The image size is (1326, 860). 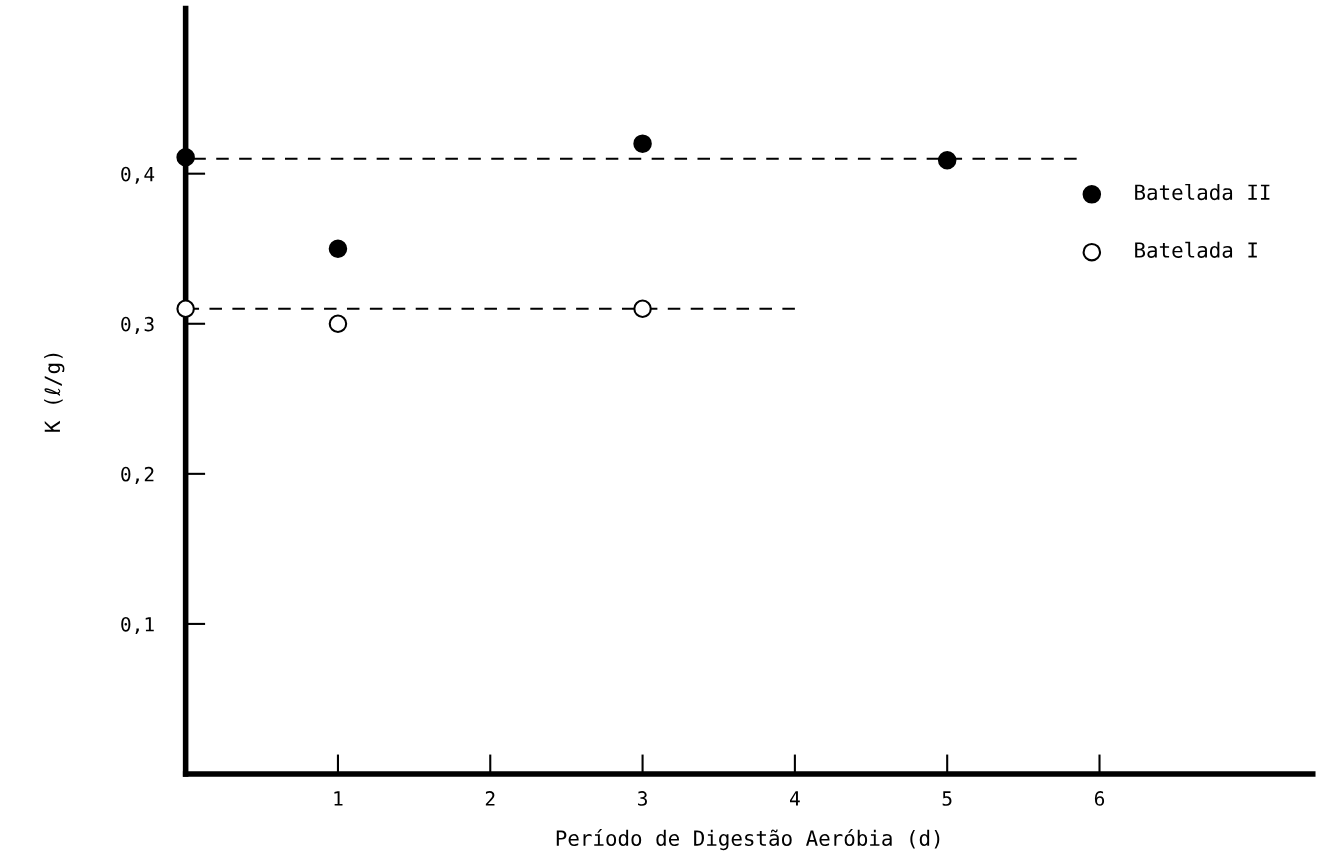 I want to click on x-tick-label: 1, so click(x=338, y=798).